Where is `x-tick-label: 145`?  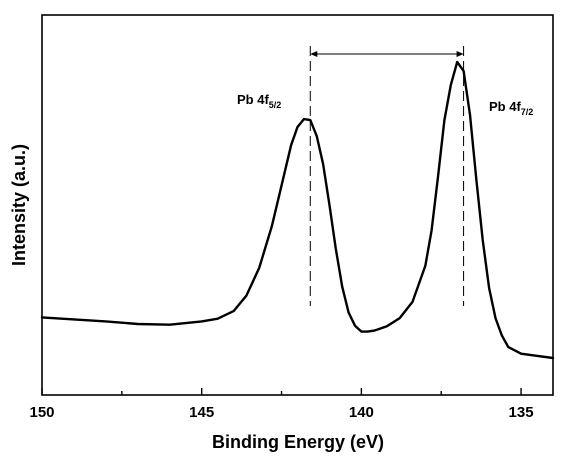
x-tick-label: 145 is located at coordinates (201, 412).